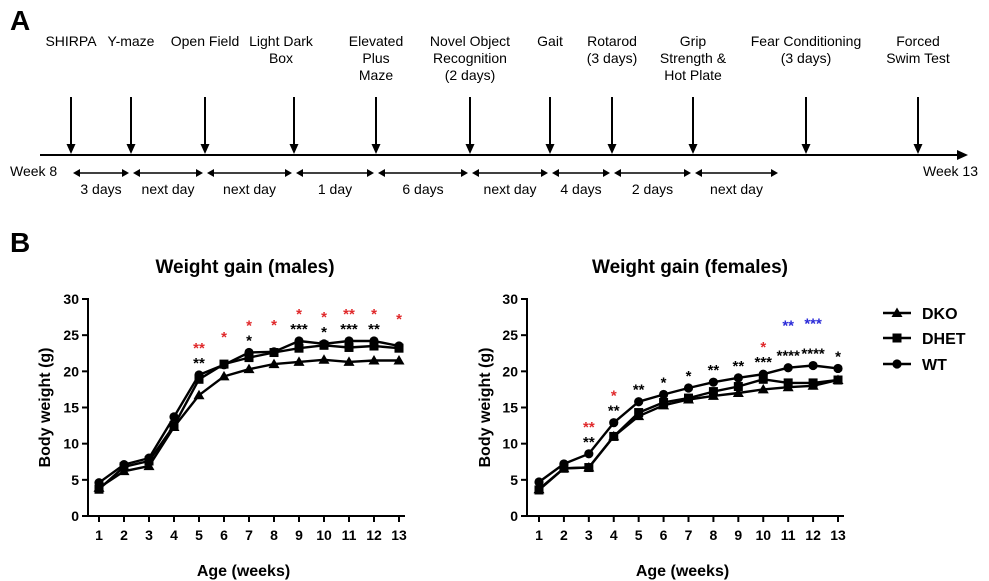 The height and width of the screenshot is (581, 989). What do you see at coordinates (45, 408) in the screenshot?
I see `y-axis-label: Body weight (g)` at bounding box center [45, 408].